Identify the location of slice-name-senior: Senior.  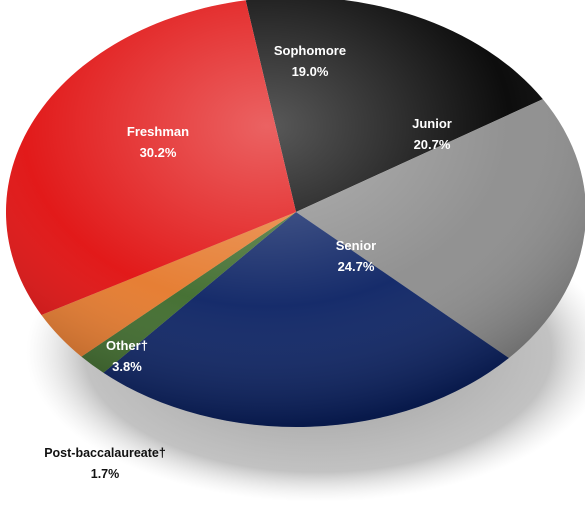
(356, 245).